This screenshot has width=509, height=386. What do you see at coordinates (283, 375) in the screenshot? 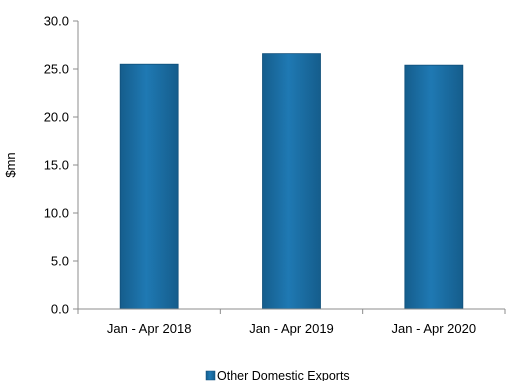
I see `legend-label: Other Domestic Exports` at bounding box center [283, 375].